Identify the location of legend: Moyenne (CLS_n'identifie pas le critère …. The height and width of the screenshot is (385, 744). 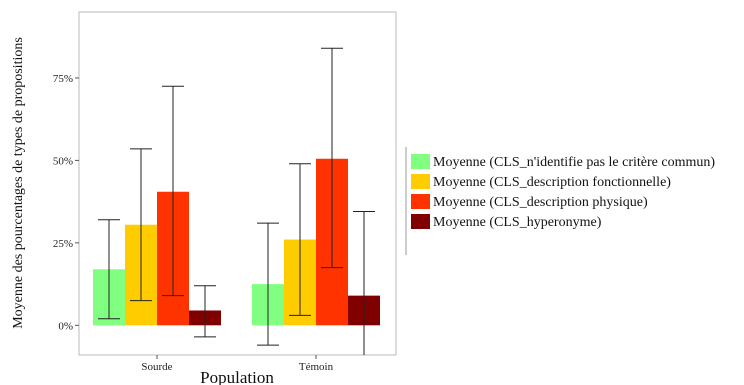
(563, 192).